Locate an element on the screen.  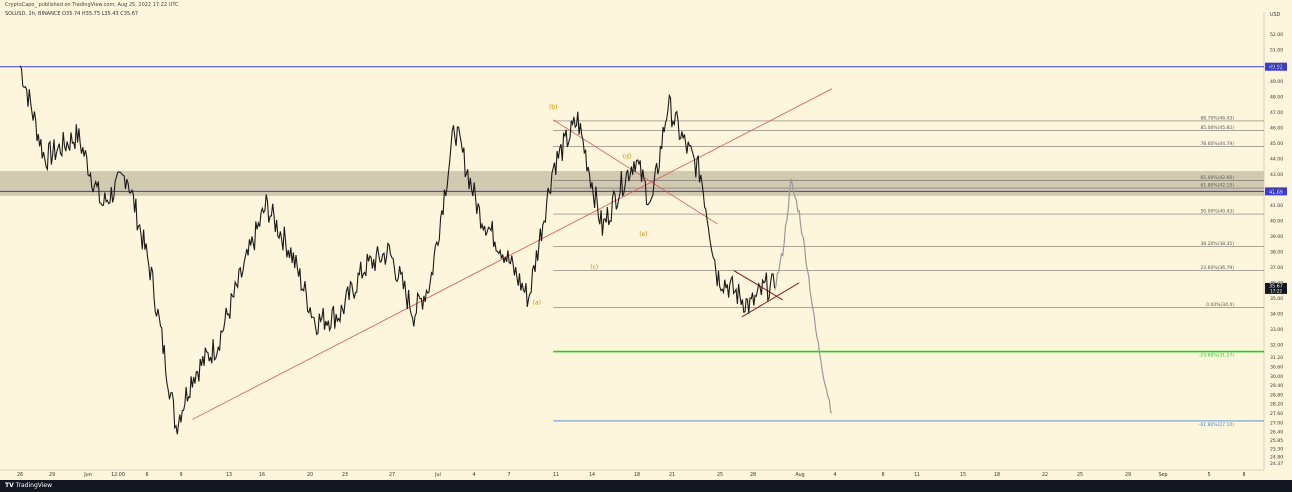
x-tick-label: 13 is located at coordinates (229, 475).